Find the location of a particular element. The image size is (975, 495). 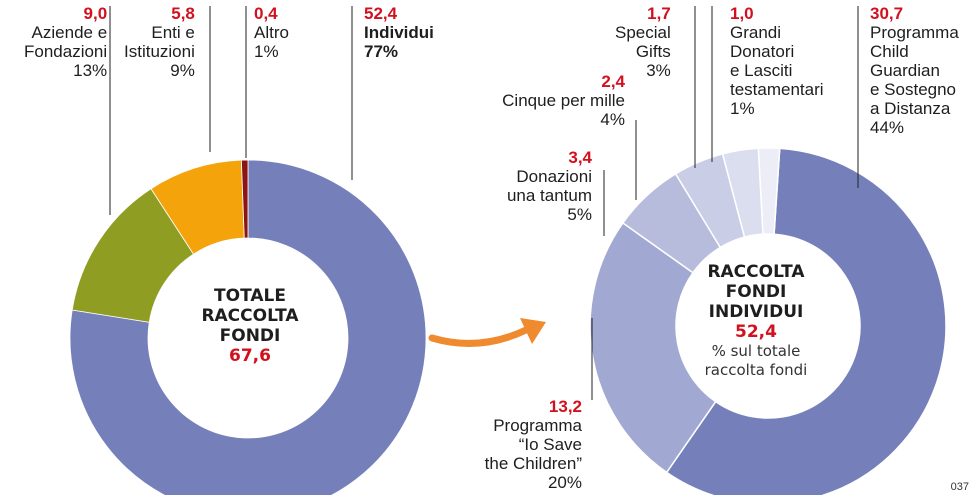

left-center-label: TOTALE RACCOLTA FONDI 67,6 is located at coordinates (250, 326).